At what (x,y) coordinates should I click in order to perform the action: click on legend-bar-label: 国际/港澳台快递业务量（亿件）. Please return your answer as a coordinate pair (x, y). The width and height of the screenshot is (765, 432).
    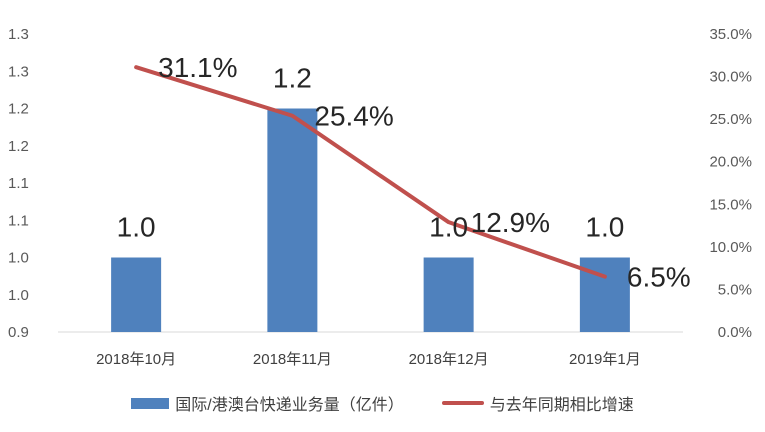
    Looking at the image, I should click on (289, 405).